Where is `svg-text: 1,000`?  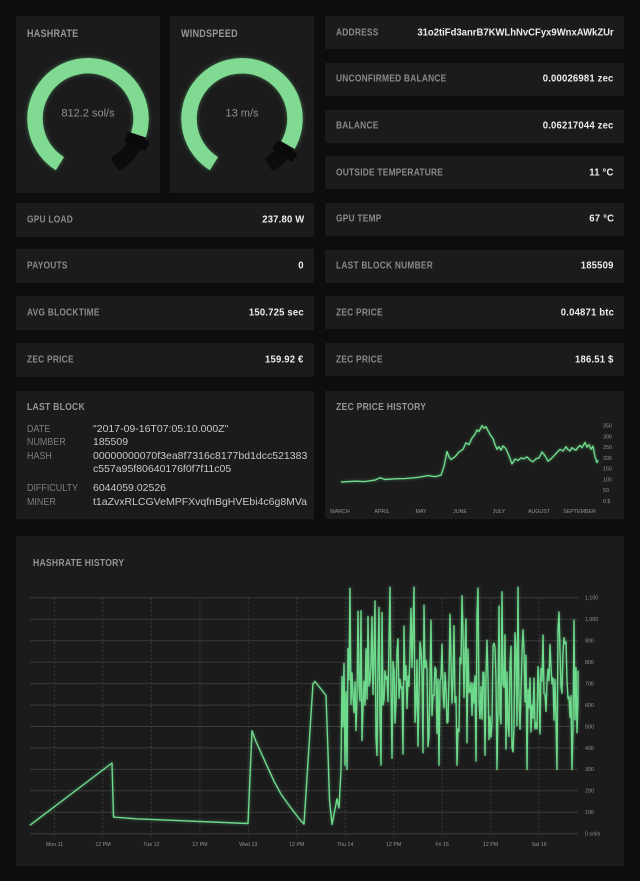
svg-text: 1,000 is located at coordinates (591, 620).